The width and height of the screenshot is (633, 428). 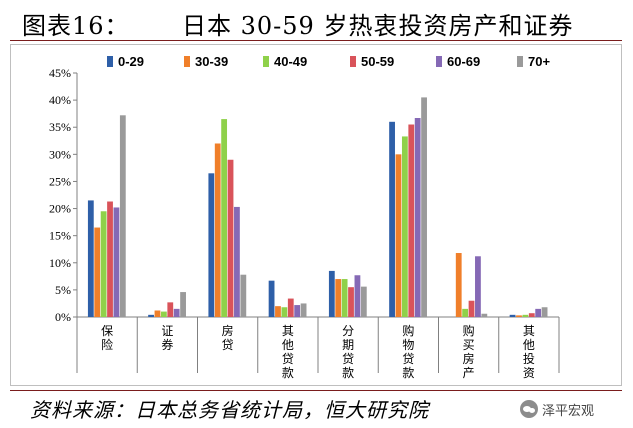 I want to click on legend-label: 70+, so click(x=539, y=61).